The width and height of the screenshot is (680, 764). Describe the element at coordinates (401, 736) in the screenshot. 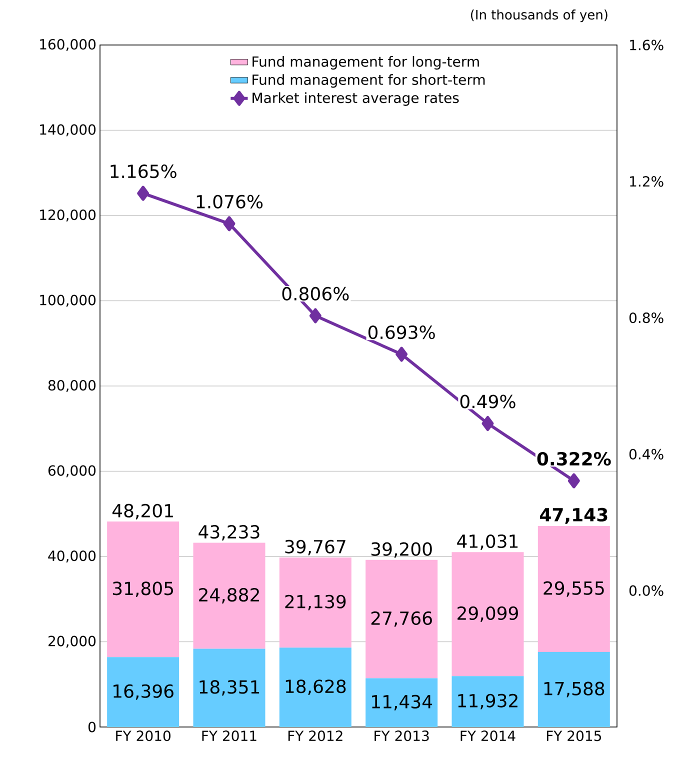

I see `x-tick-label: FY 2013` at that location.